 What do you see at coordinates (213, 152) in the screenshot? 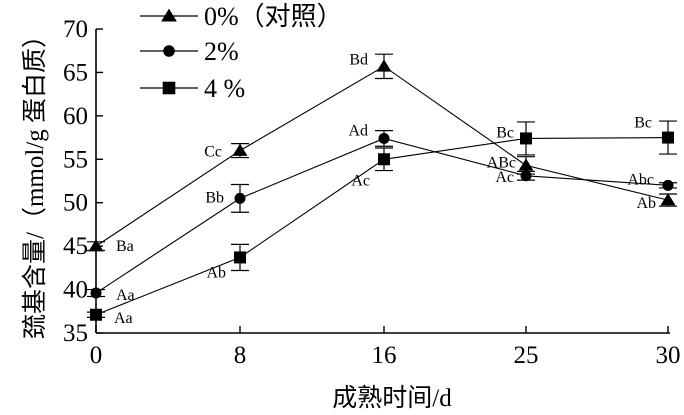
I see `data-label: Cc` at bounding box center [213, 152].